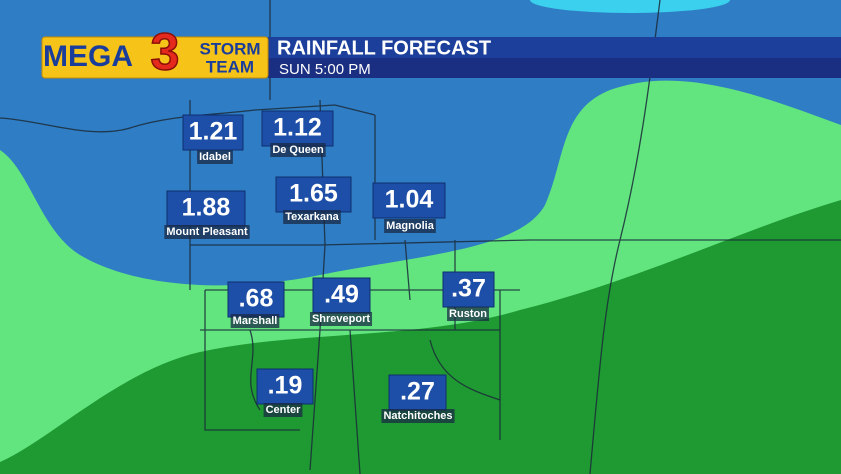 This screenshot has width=841, height=474. I want to click on rainfall-value: 1.12, so click(297, 128).